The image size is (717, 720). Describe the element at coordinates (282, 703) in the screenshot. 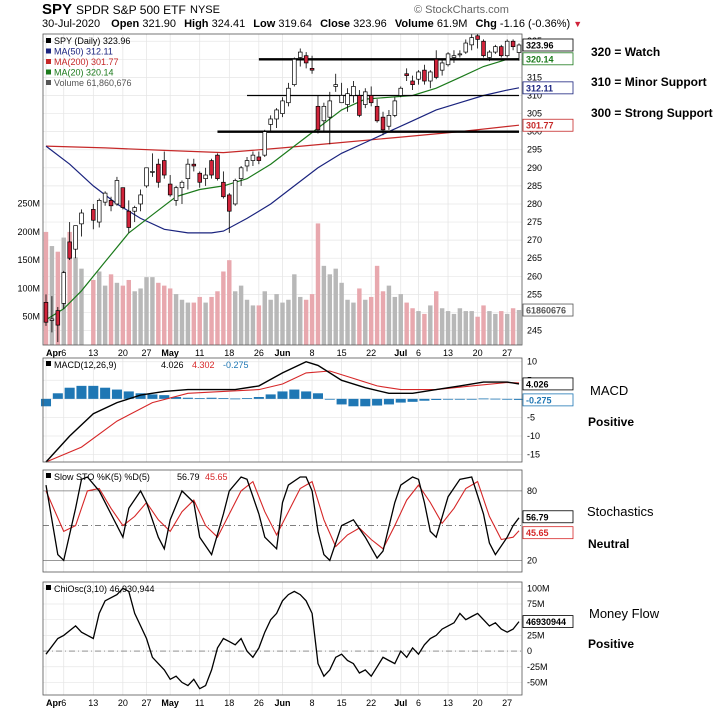

I see `x-tick-label-bottom: Jun` at that location.